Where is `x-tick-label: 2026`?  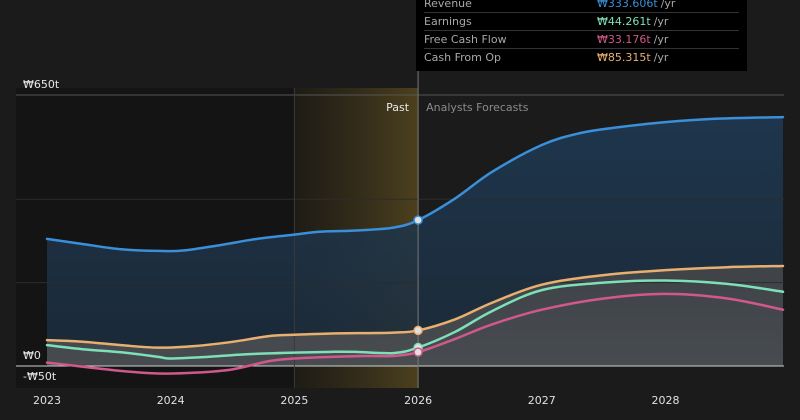 x-tick-label: 2026 is located at coordinates (418, 400).